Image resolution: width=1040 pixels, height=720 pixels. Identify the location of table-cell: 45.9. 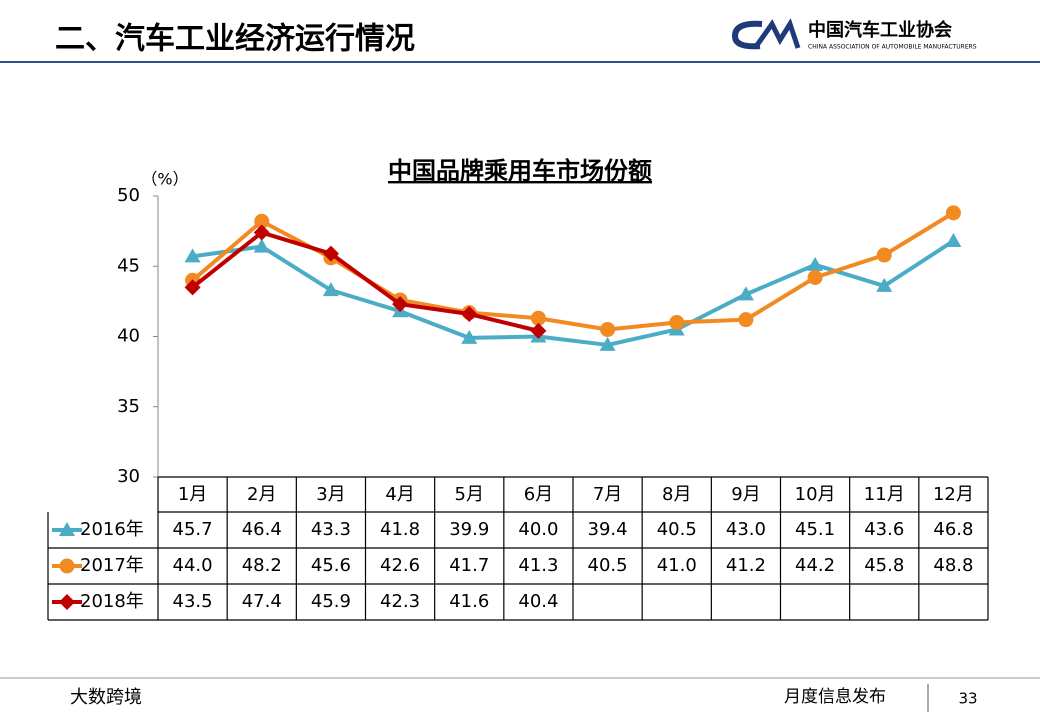
(331, 601).